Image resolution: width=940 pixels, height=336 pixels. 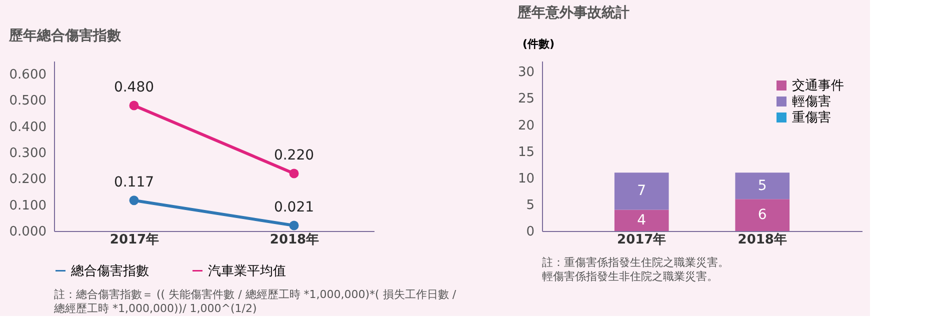 What do you see at coordinates (526, 152) in the screenshot?
I see `y-tick-label: 15` at bounding box center [526, 152].